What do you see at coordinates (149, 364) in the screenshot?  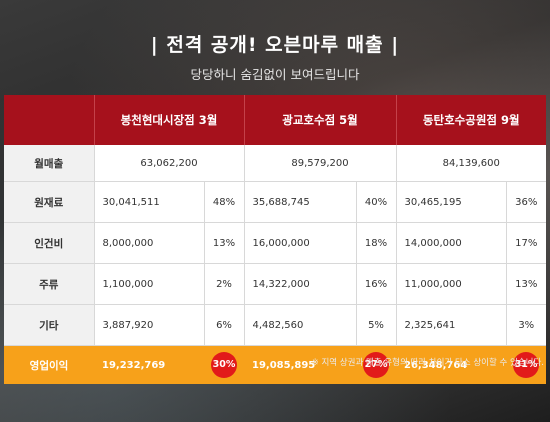 I see `profit-value: 19,232,769` at bounding box center [149, 364].